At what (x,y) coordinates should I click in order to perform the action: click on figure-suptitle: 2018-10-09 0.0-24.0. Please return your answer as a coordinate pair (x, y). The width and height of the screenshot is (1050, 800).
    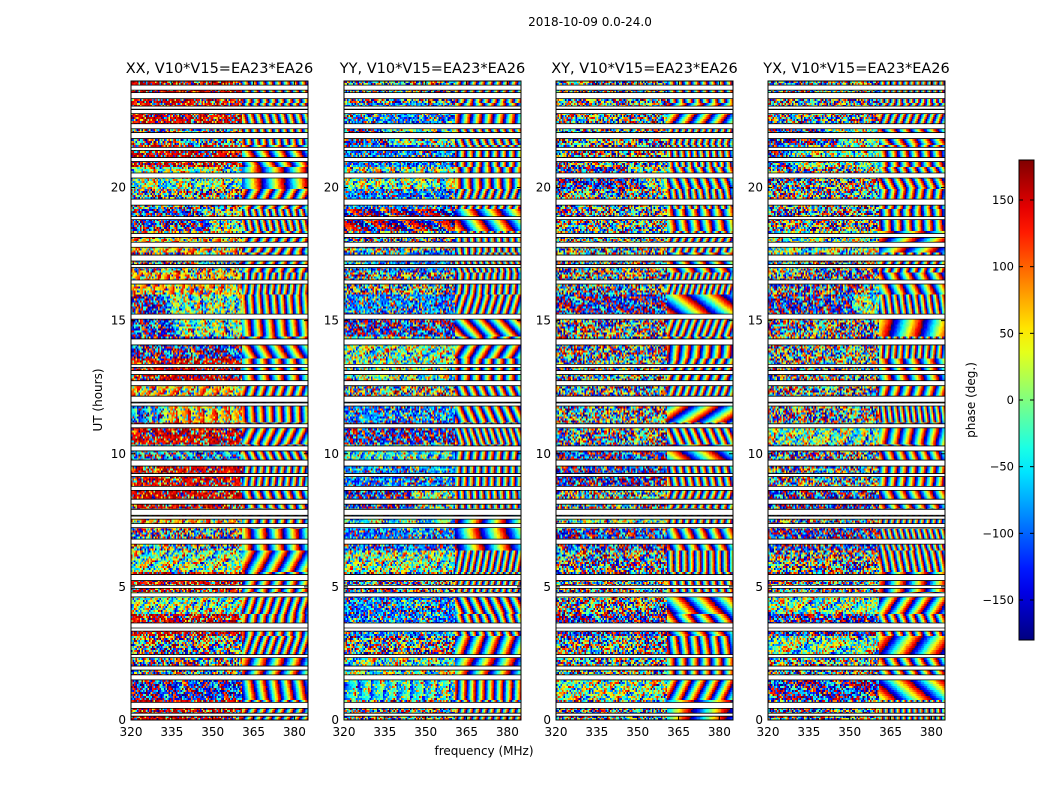
    Looking at the image, I should click on (590, 22).